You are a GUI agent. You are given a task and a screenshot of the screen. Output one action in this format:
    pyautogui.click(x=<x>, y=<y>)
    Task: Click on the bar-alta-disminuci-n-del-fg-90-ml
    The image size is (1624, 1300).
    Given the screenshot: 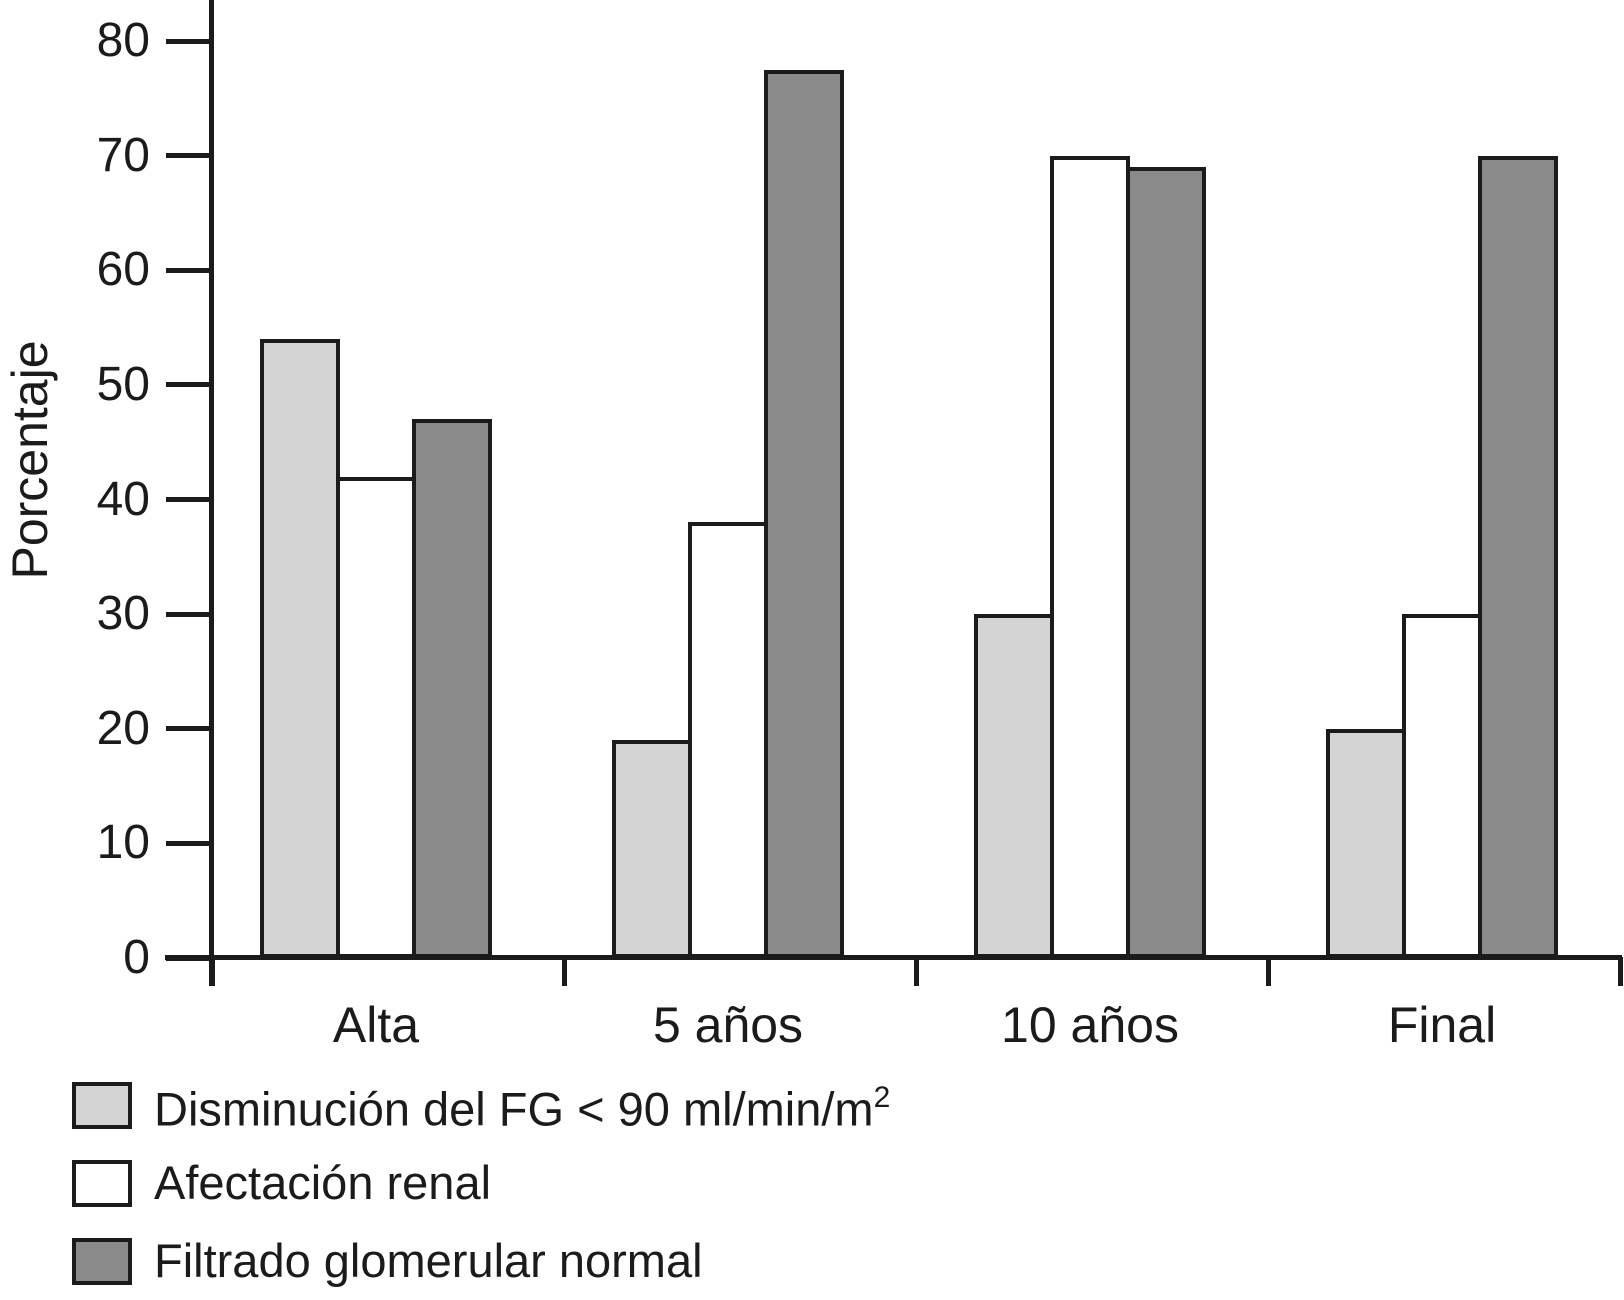 What is the action you would take?
    pyautogui.click(x=300, y=648)
    